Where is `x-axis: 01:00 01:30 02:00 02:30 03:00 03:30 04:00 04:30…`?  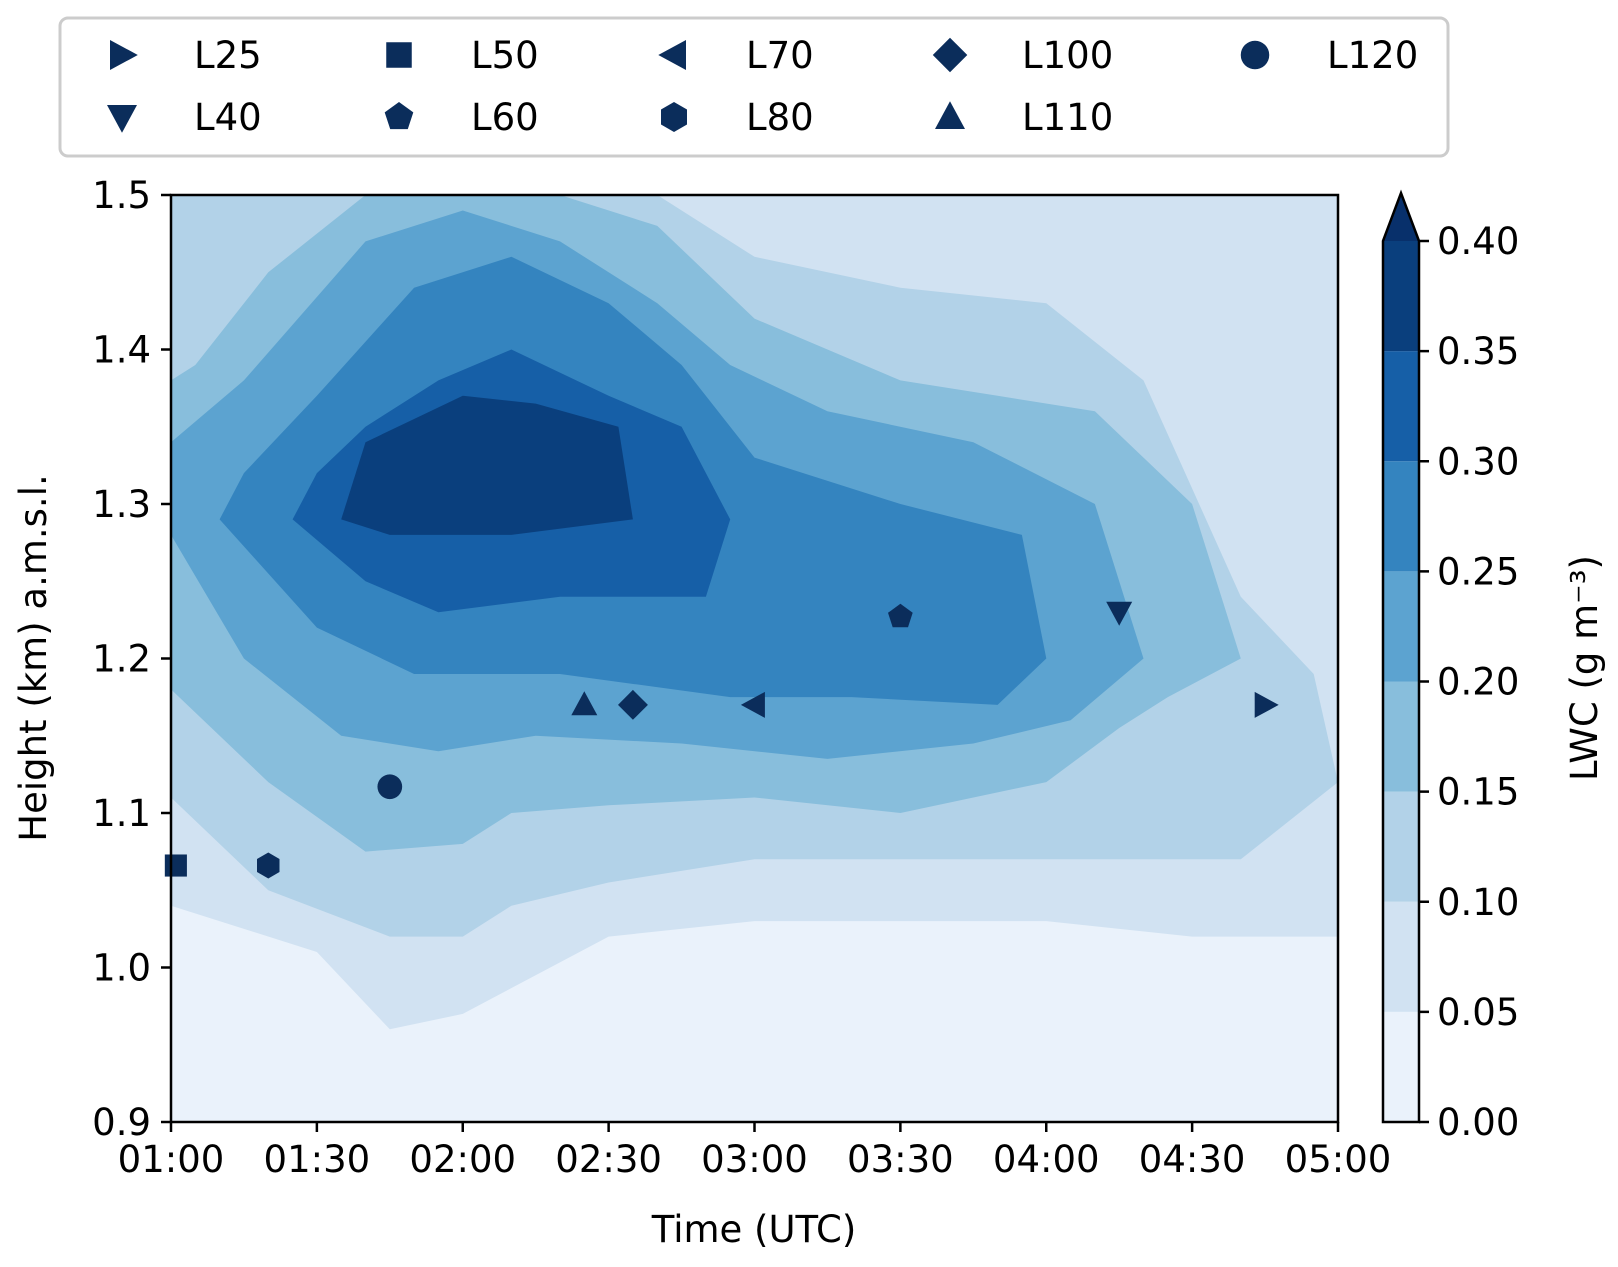 x-axis: 01:00 01:30 02:00 02:30 03:00 03:30 04:00 04:30… is located at coordinates (755, 1151).